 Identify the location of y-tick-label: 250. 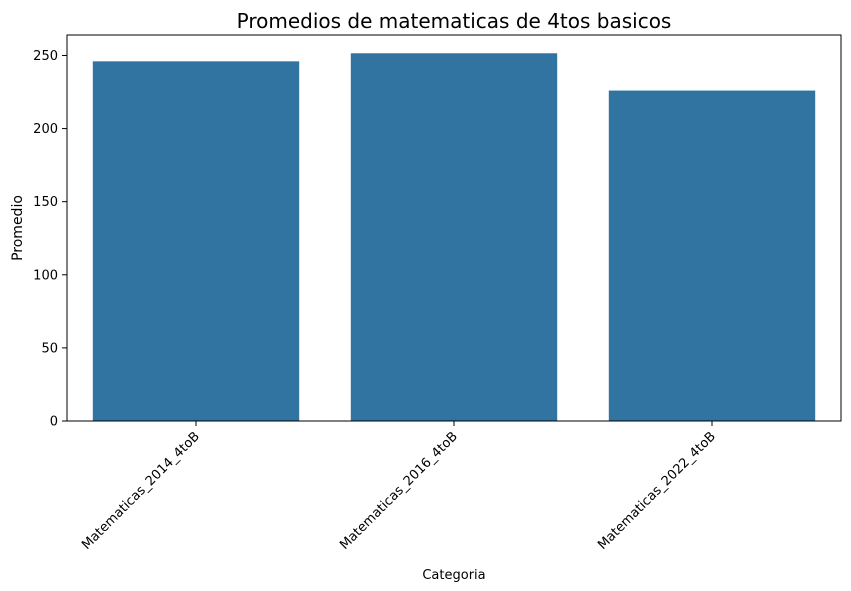
(45, 56).